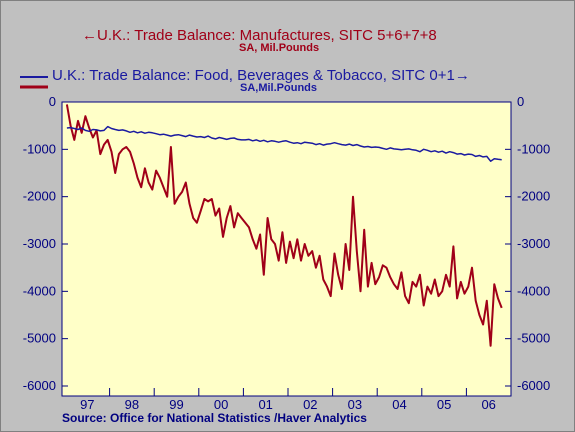  Describe the element at coordinates (444, 404) in the screenshot. I see `x-tick-label: 05` at that location.